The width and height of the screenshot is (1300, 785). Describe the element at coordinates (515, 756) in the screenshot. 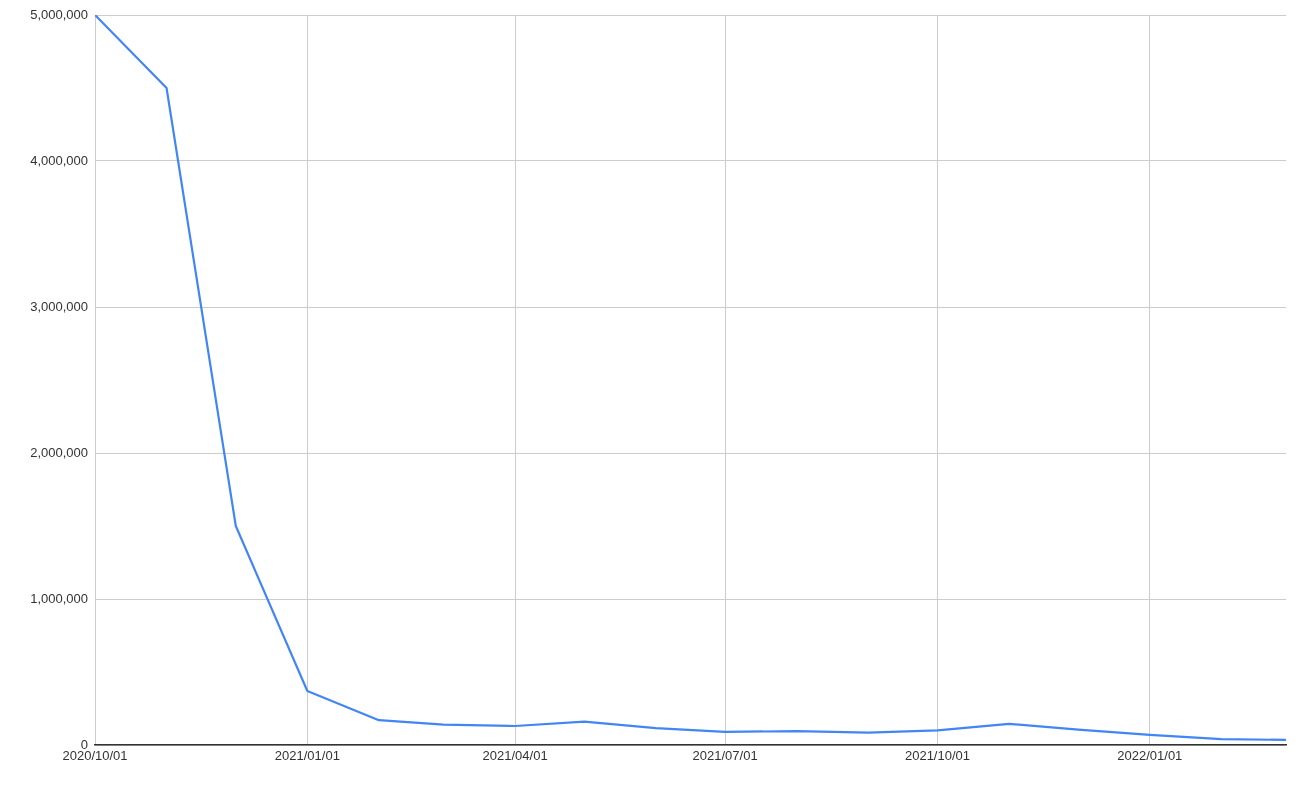

I see `x-tick-label: 2021/04/01` at that location.